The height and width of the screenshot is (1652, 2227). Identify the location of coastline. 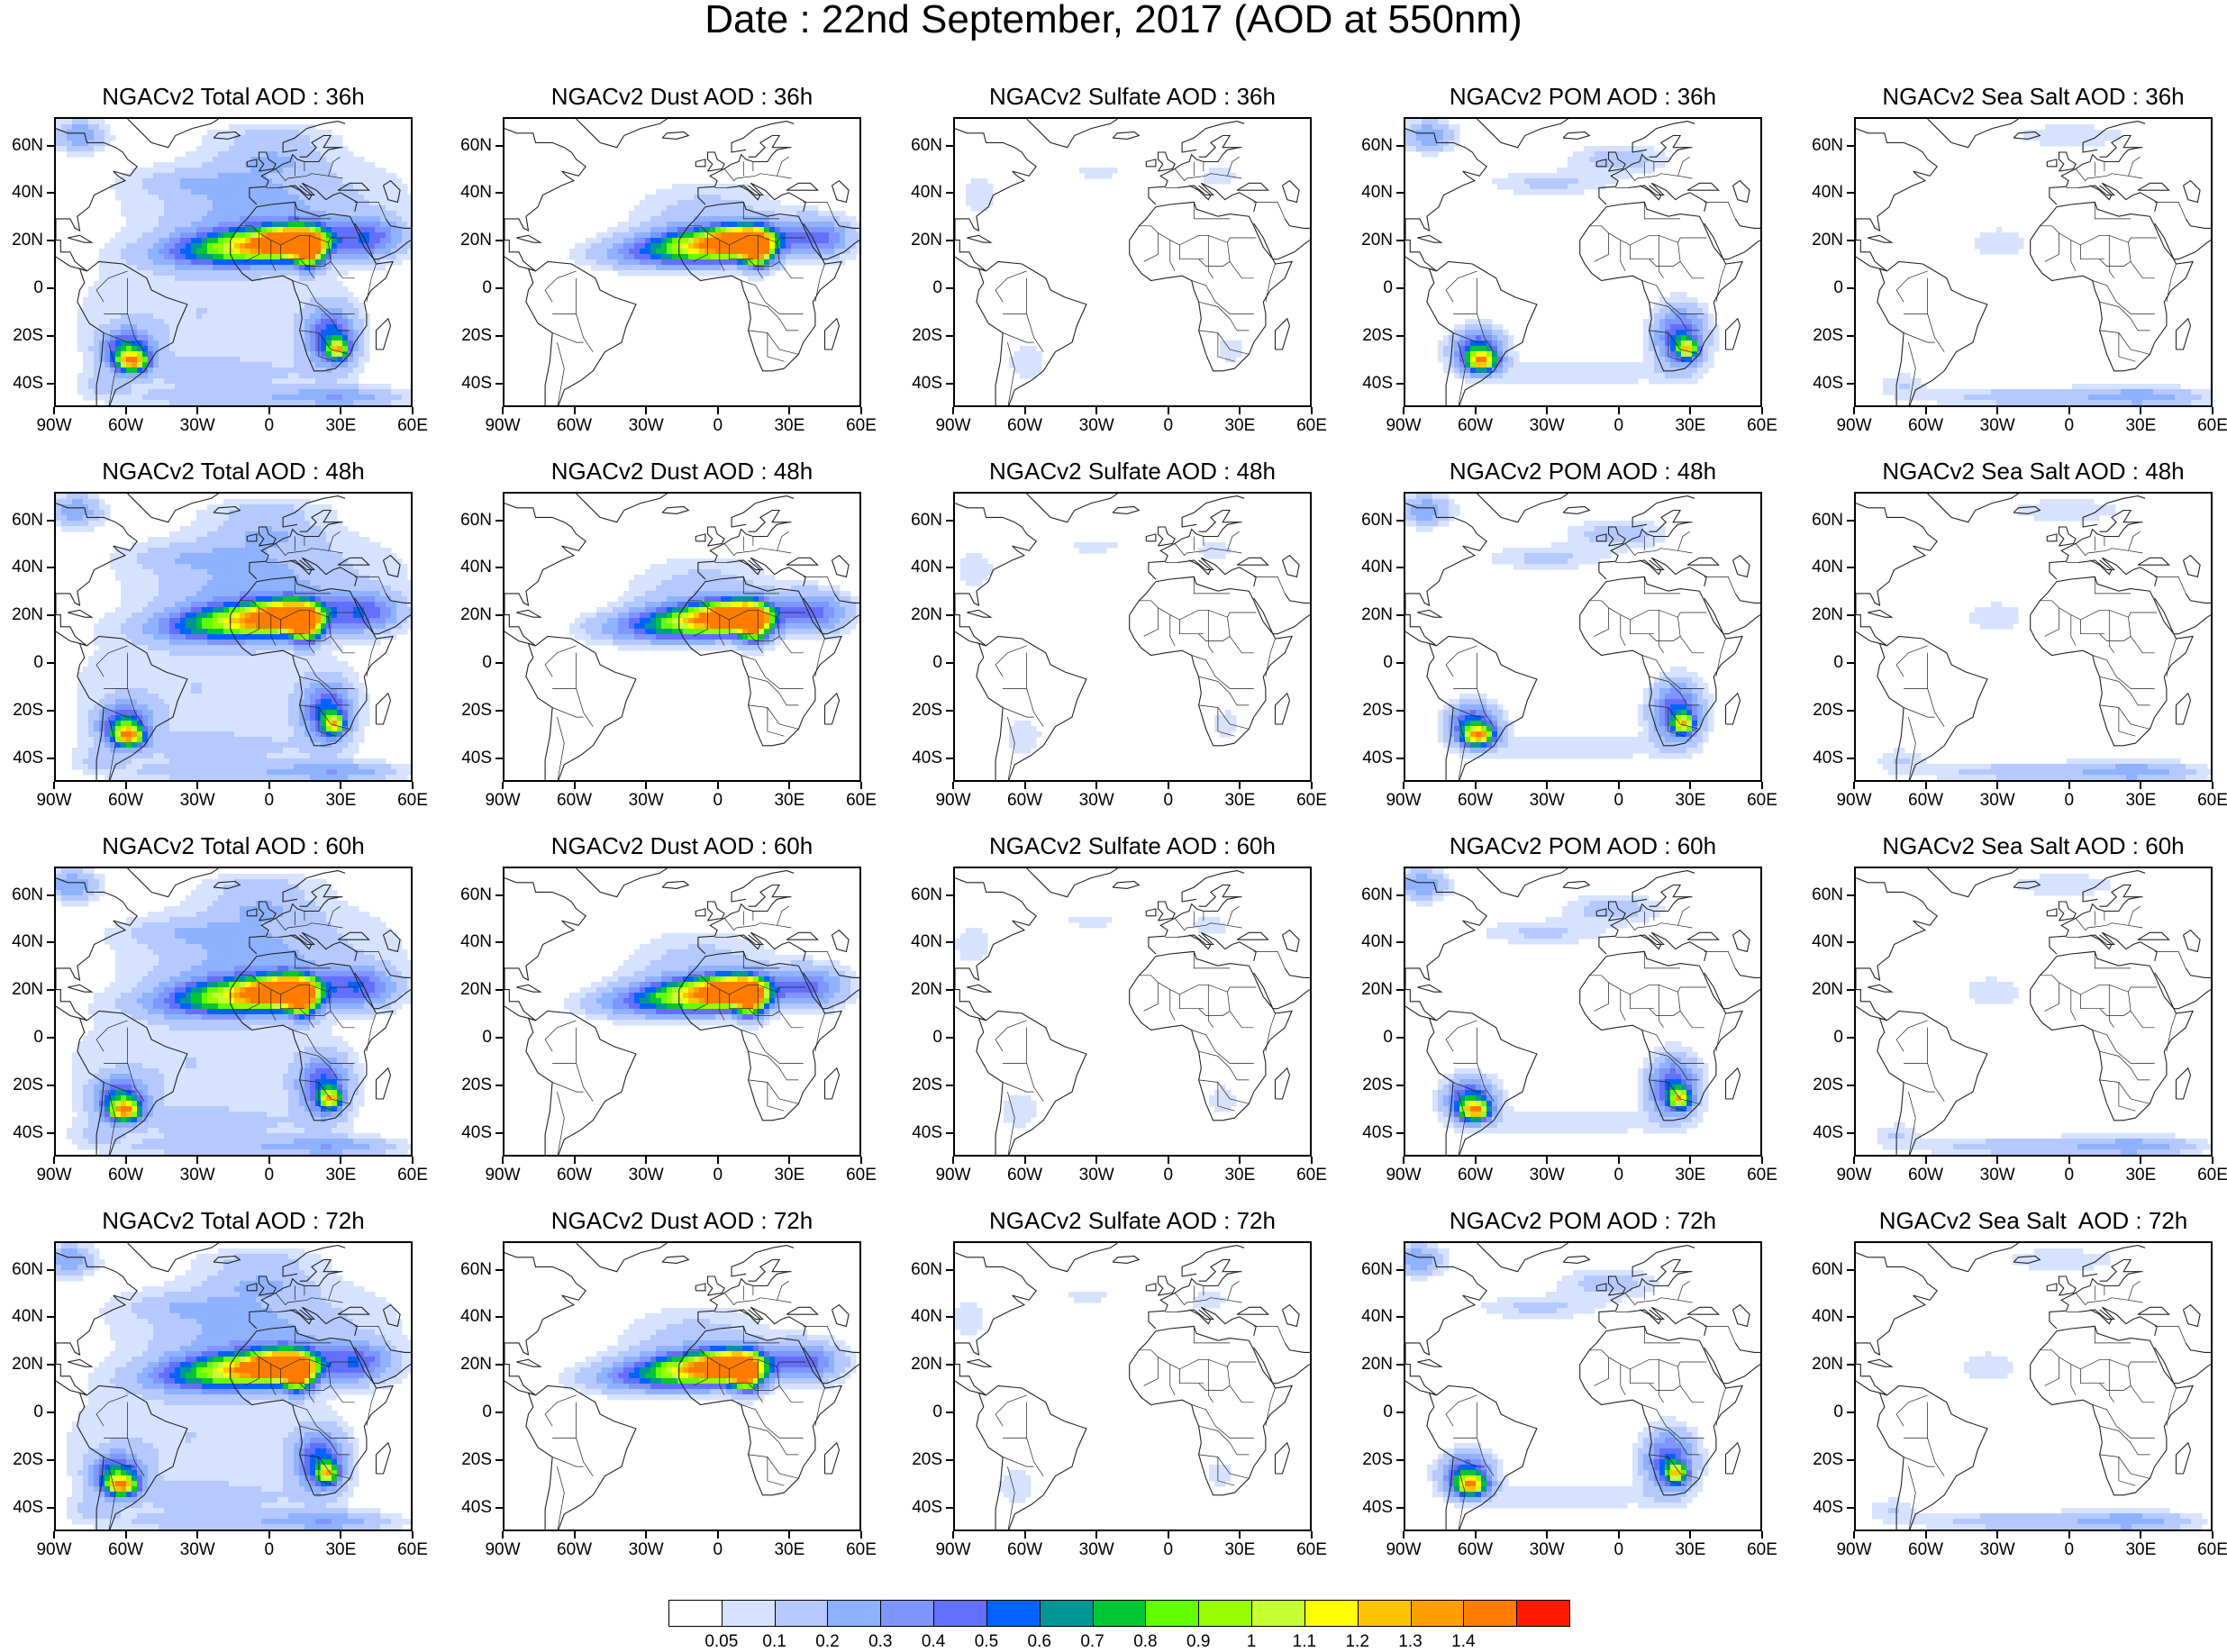
(1167, 161).